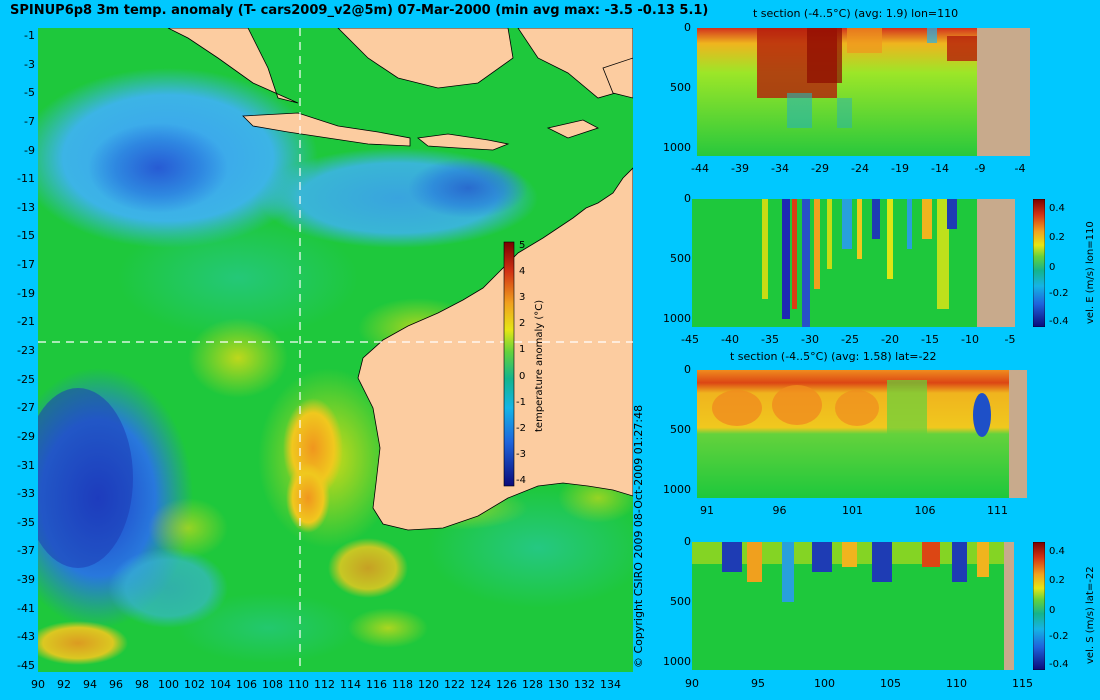 The height and width of the screenshot is (700, 1100). What do you see at coordinates (1010, 339) in the screenshot?
I see `x-tick-label: -5` at bounding box center [1010, 339].